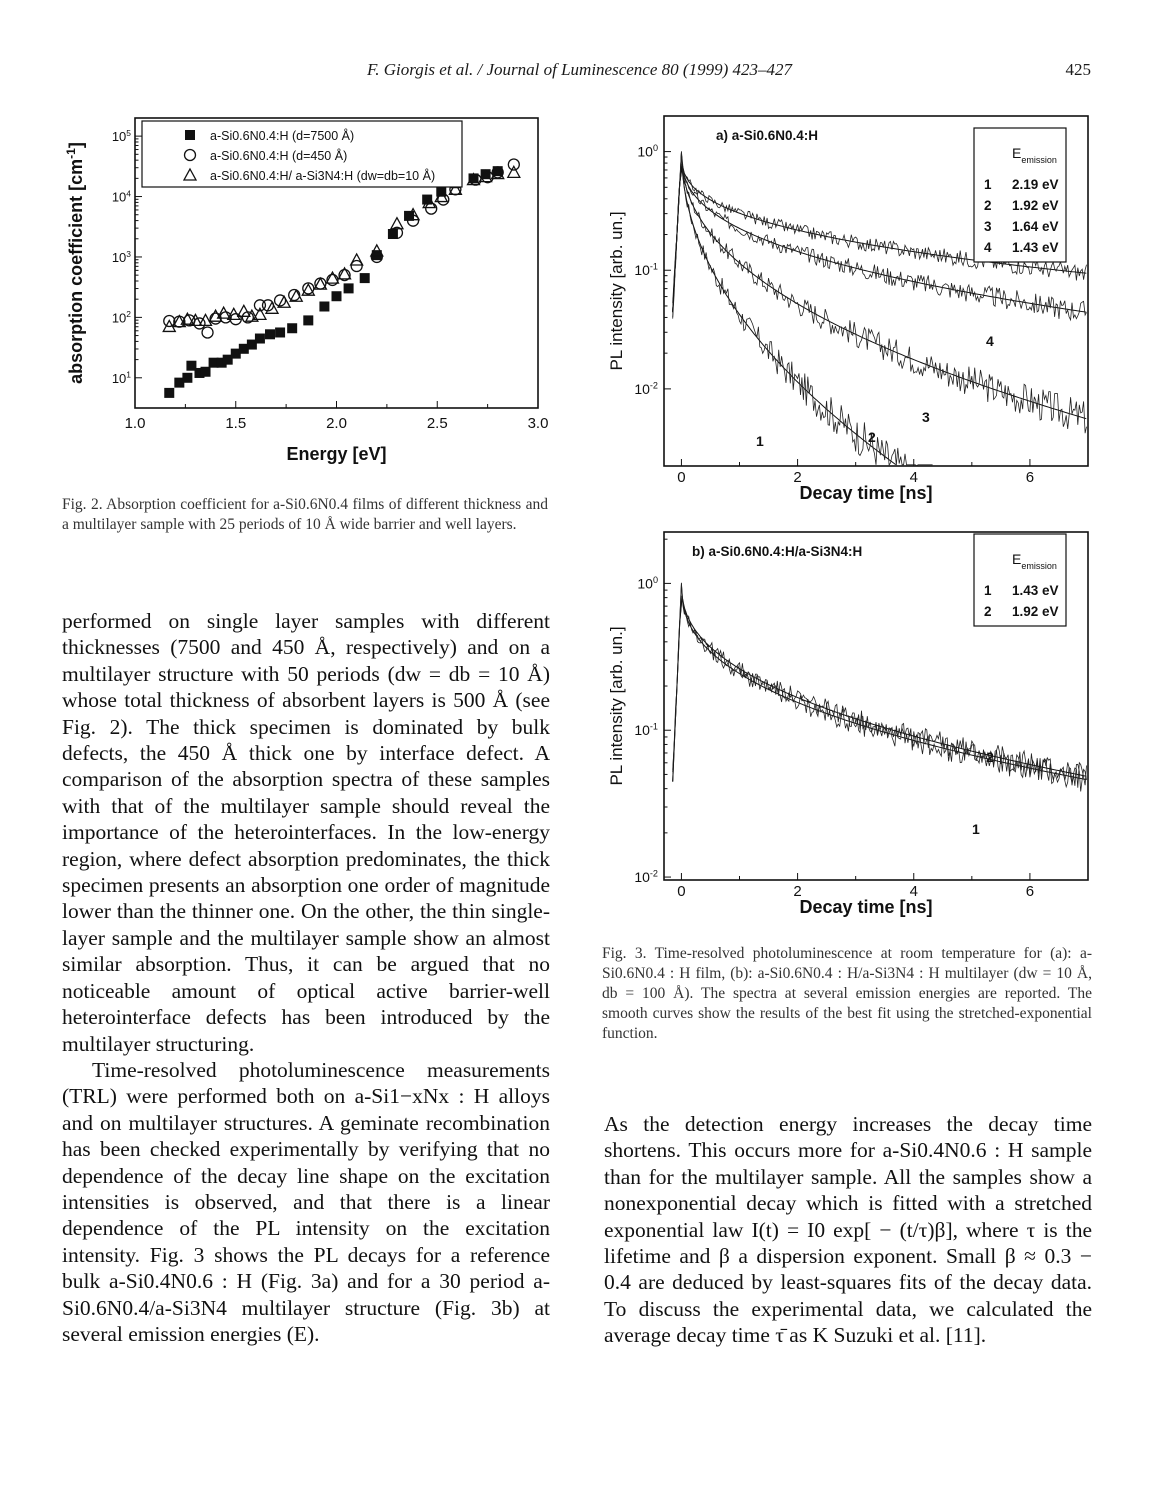 Image resolution: width=1159 pixels, height=1500 pixels. I want to click on x-tick-label: 2.5, so click(437, 423).